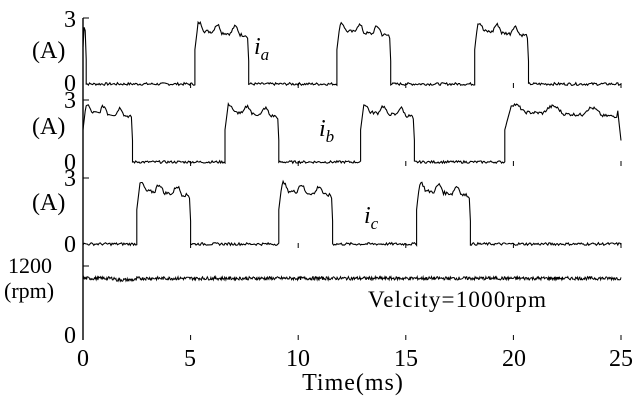 Image resolution: width=640 pixels, height=397 pixels. I want to click on ib-label: ib, so click(326, 131).